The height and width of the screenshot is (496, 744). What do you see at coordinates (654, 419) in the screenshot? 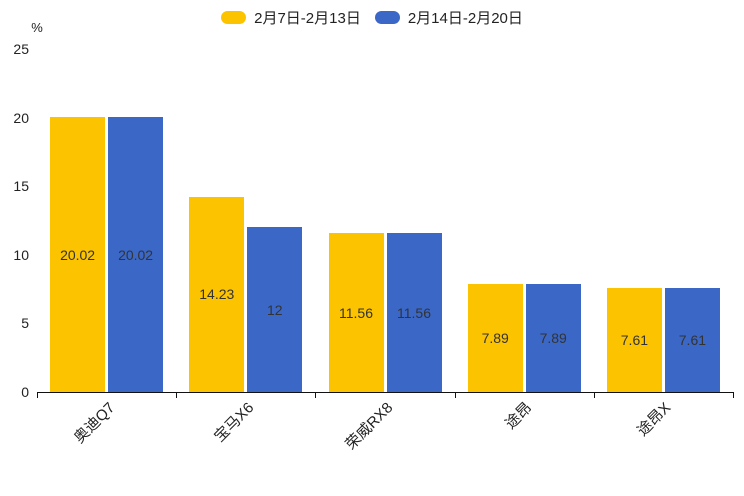
I see `x-axis-category-label: 途昂X` at bounding box center [654, 419].